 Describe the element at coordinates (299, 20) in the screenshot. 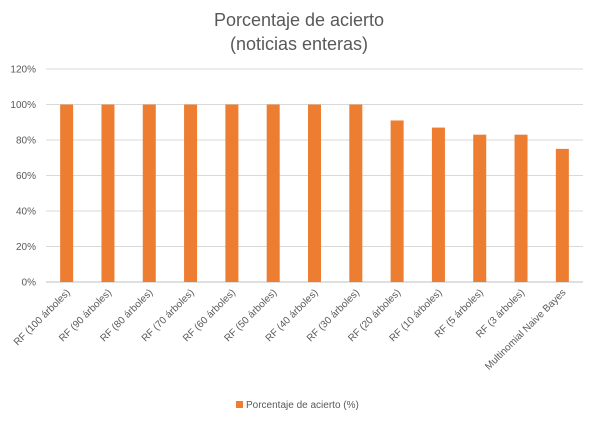

I see `chart-title-line-1: Porcentaje de acierto` at that location.